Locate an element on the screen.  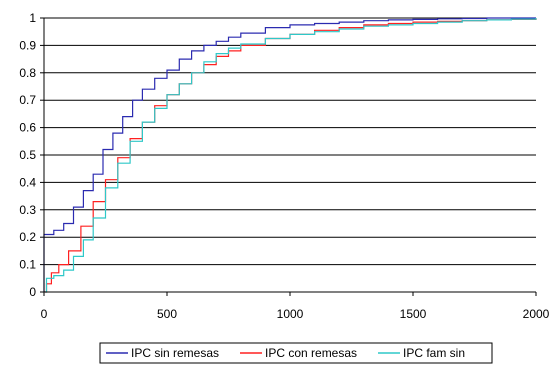
legend-box is located at coordinates (296, 353).